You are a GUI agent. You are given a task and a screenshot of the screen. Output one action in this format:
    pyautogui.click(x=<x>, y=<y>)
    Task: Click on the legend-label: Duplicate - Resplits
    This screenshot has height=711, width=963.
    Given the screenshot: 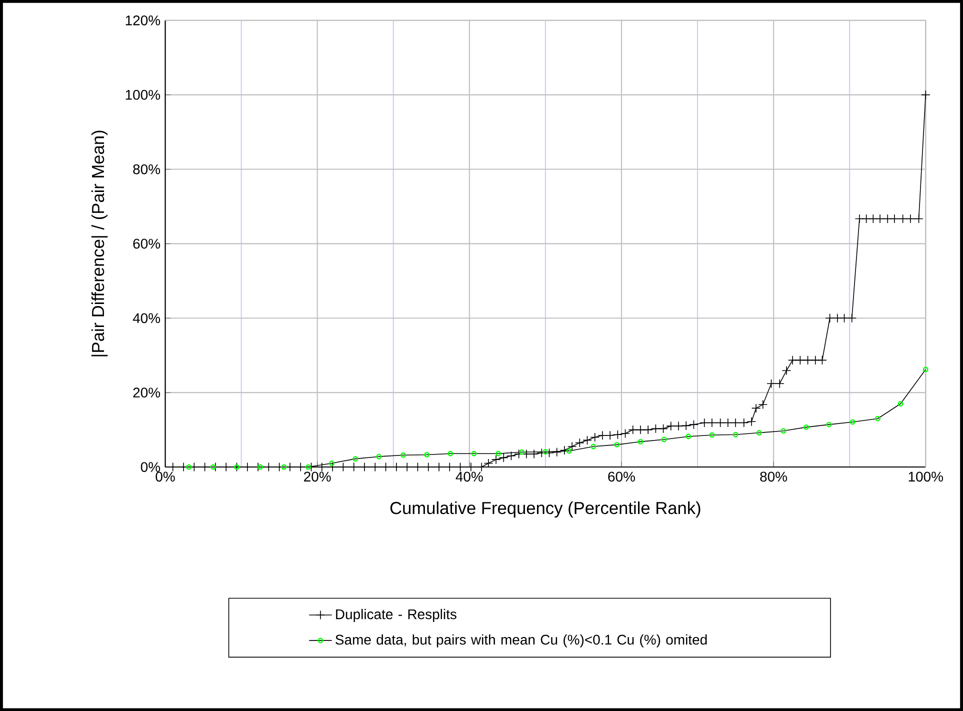 What is the action you would take?
    pyautogui.click(x=396, y=615)
    